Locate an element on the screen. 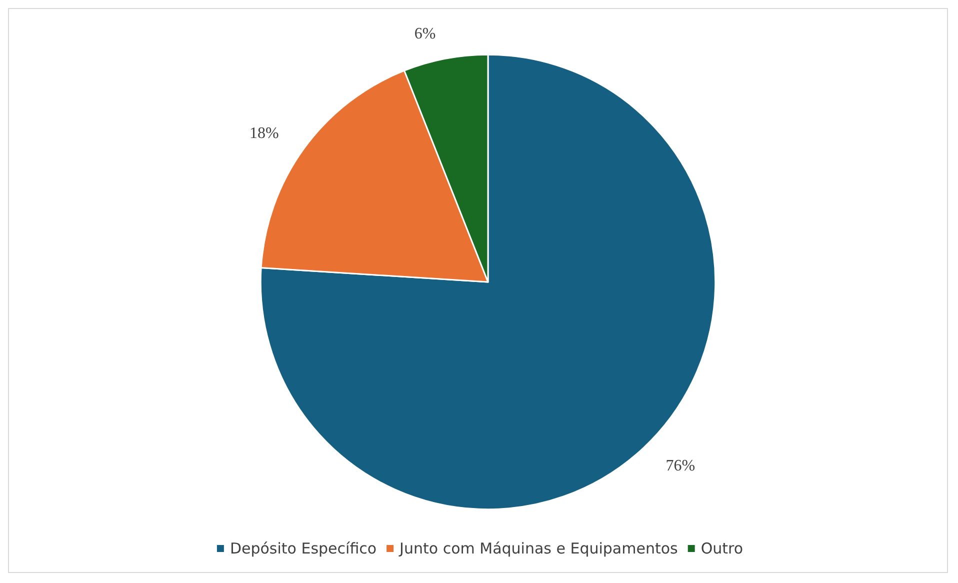  data-label: 18% is located at coordinates (264, 133).